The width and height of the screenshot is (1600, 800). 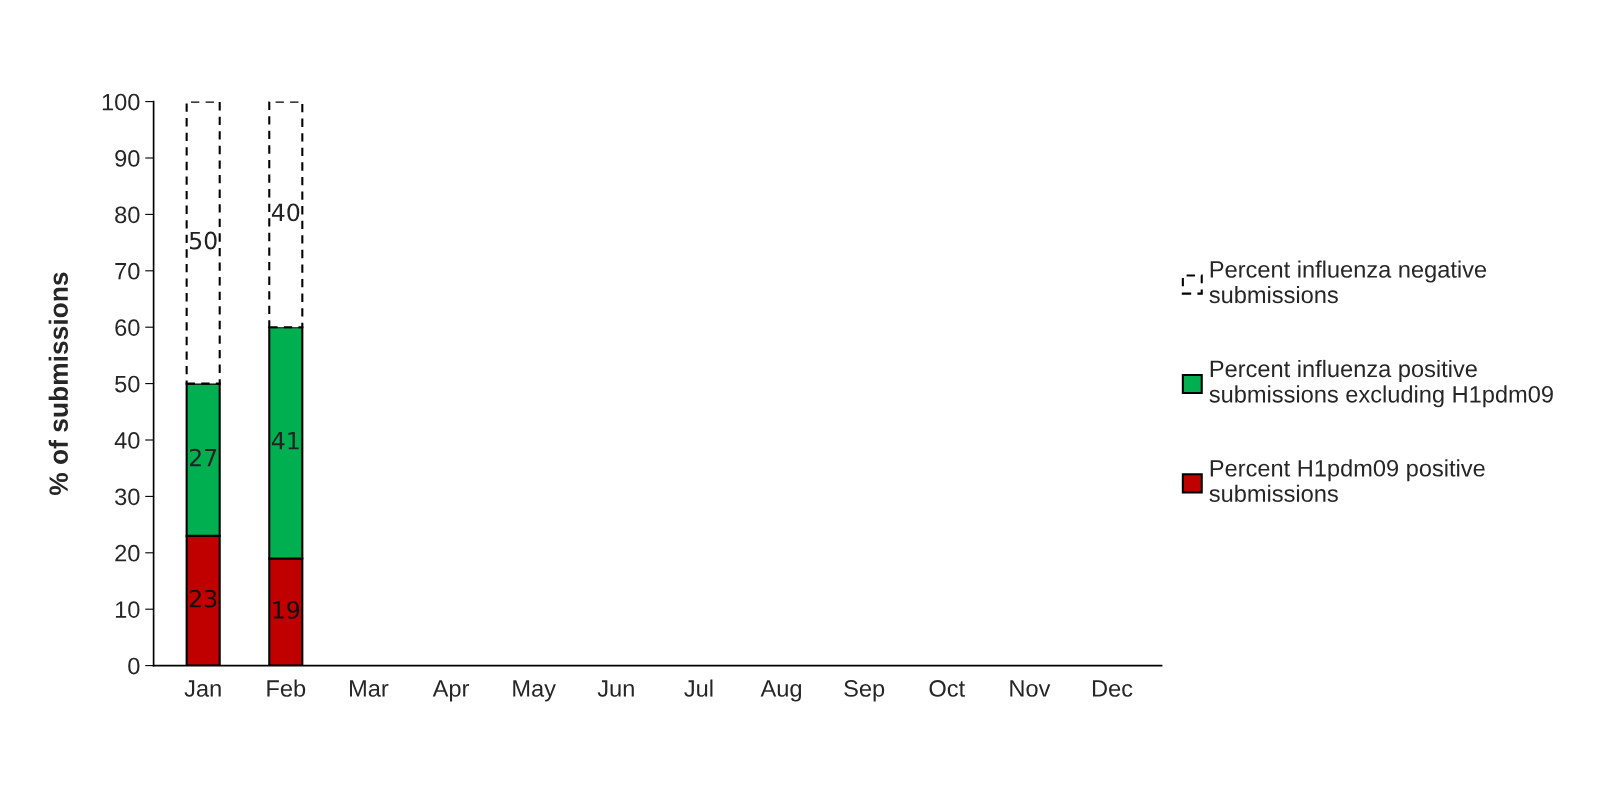 I want to click on data-label: 27, so click(x=203, y=457).